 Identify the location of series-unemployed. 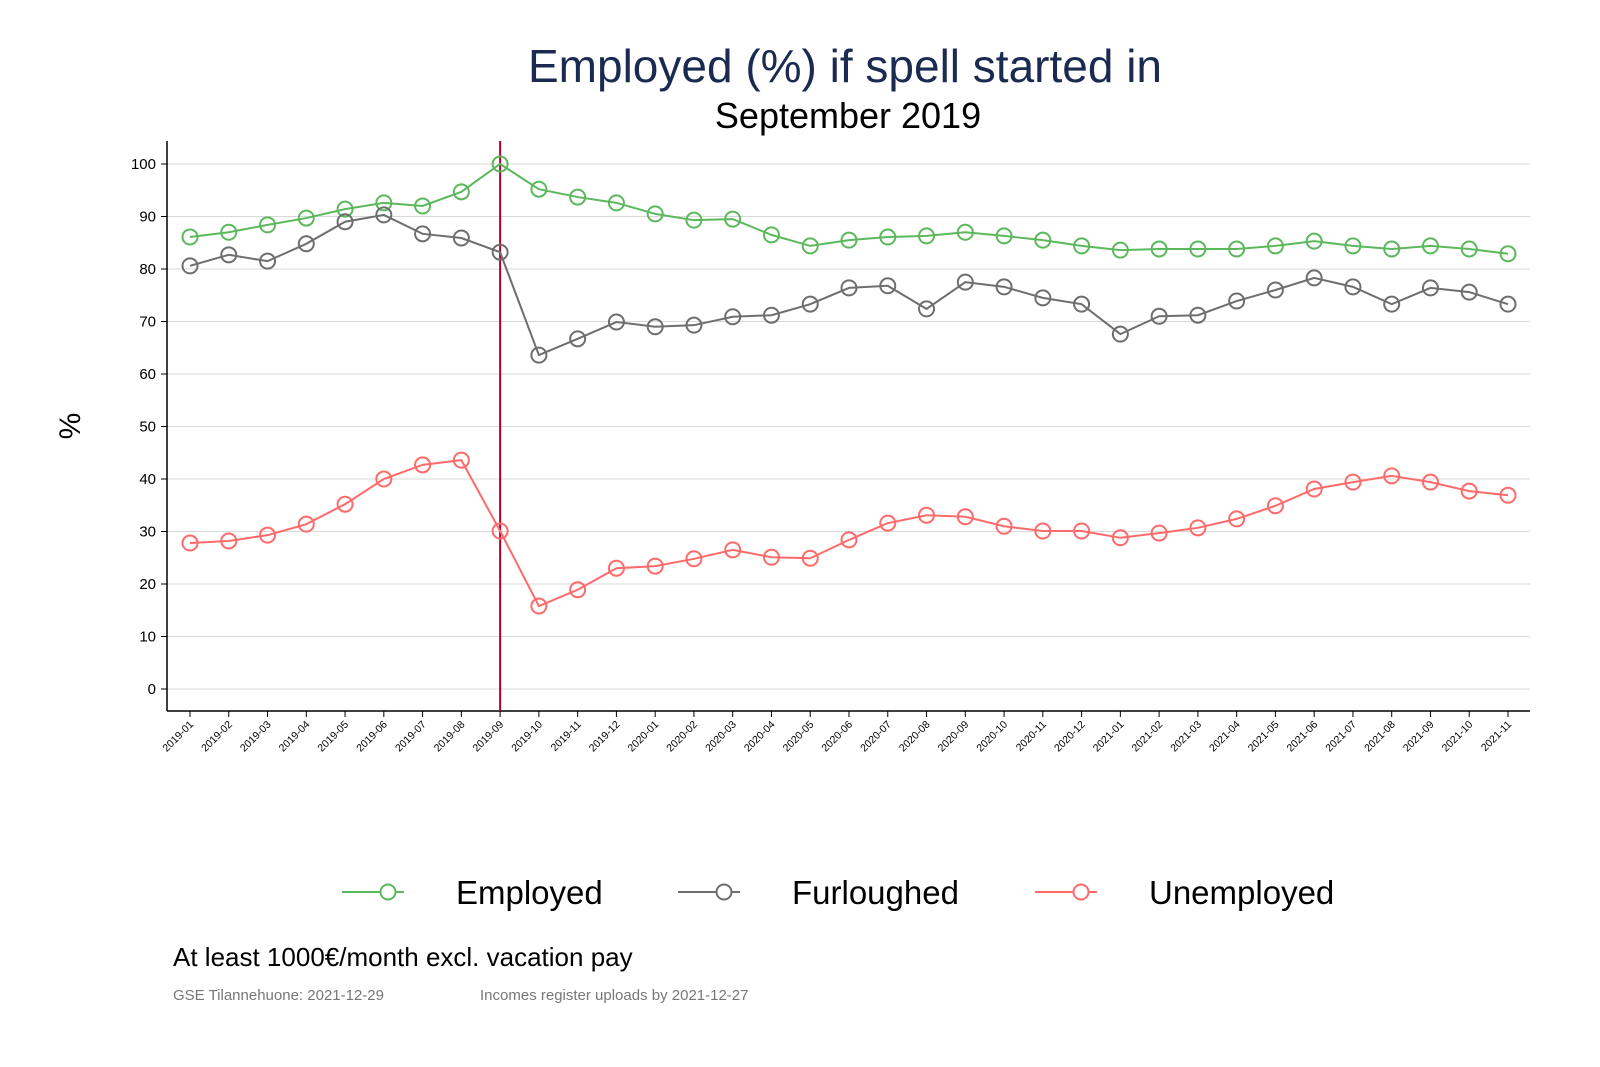
(849, 533).